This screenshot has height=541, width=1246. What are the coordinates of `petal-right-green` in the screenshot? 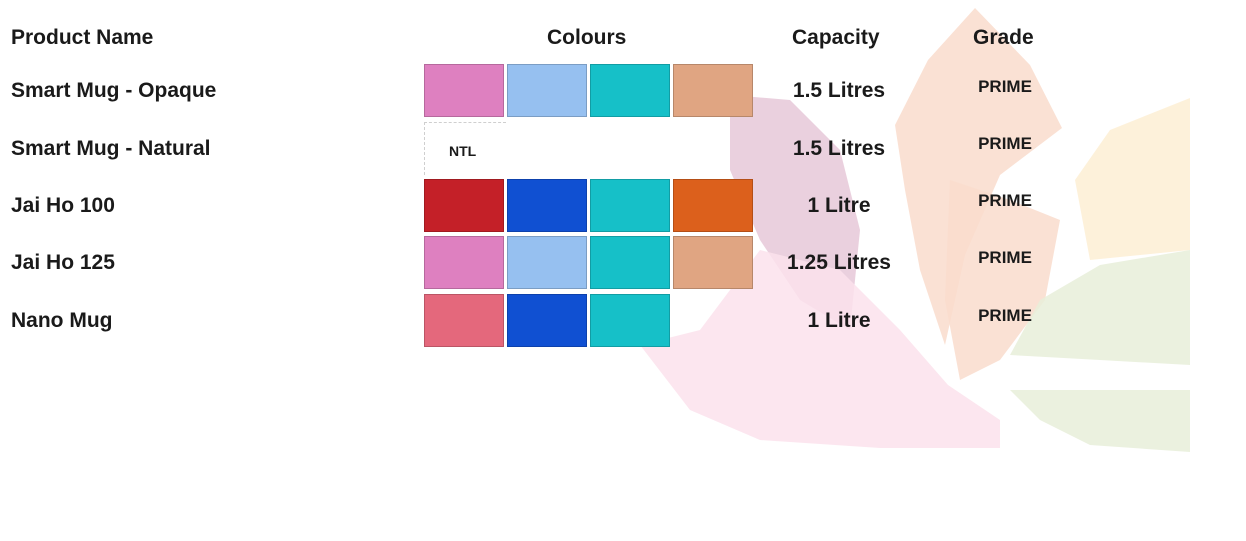 It's located at (1100, 307).